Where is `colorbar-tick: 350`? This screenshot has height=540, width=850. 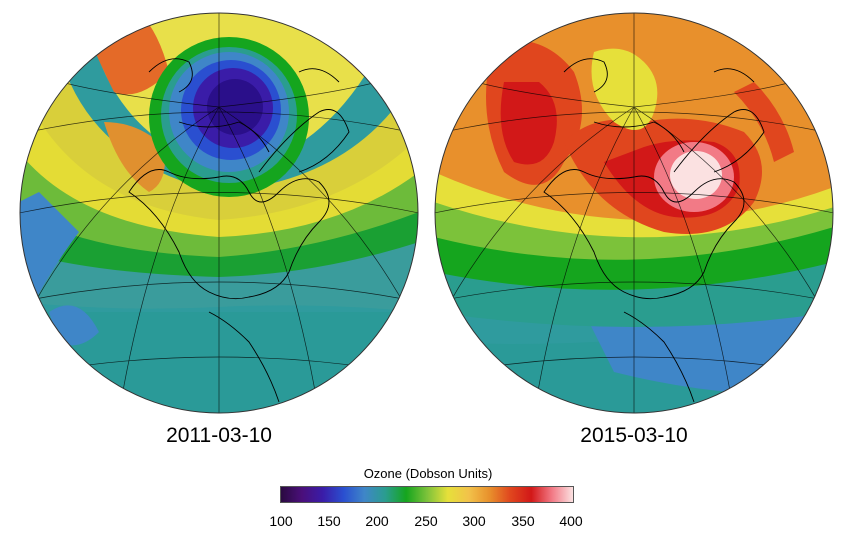
colorbar-tick: 350 is located at coordinates (523, 521).